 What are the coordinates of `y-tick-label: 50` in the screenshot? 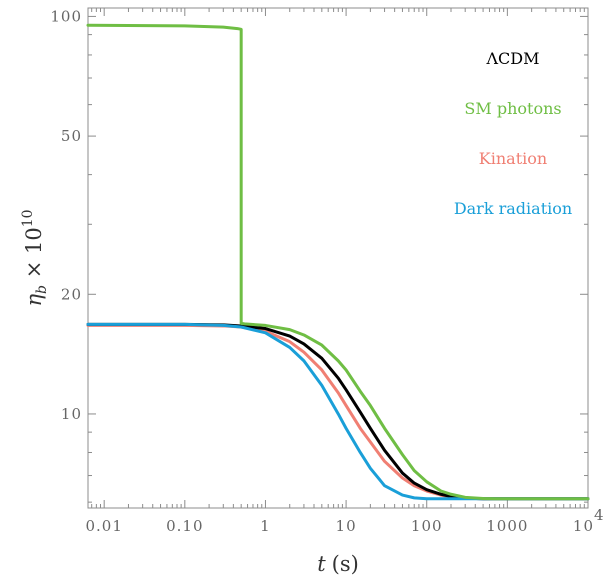 It's located at (71, 136).